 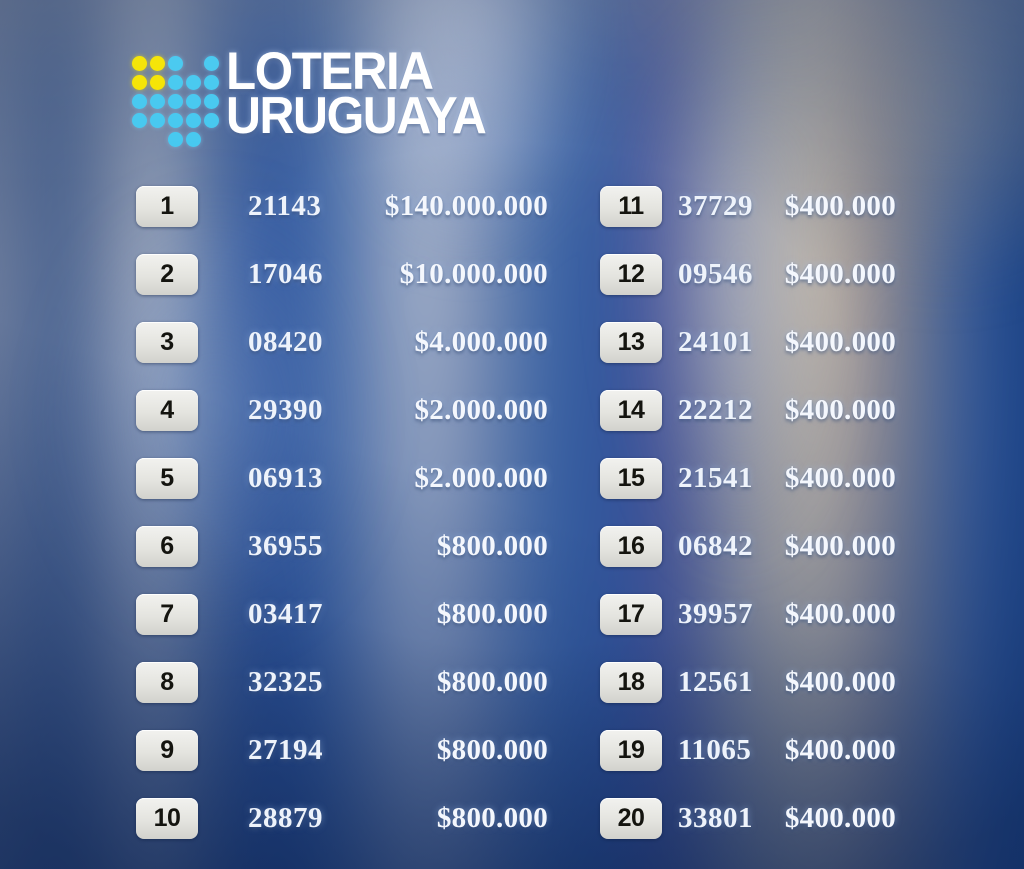 What do you see at coordinates (715, 409) in the screenshot?
I see `ticket-number: 22212` at bounding box center [715, 409].